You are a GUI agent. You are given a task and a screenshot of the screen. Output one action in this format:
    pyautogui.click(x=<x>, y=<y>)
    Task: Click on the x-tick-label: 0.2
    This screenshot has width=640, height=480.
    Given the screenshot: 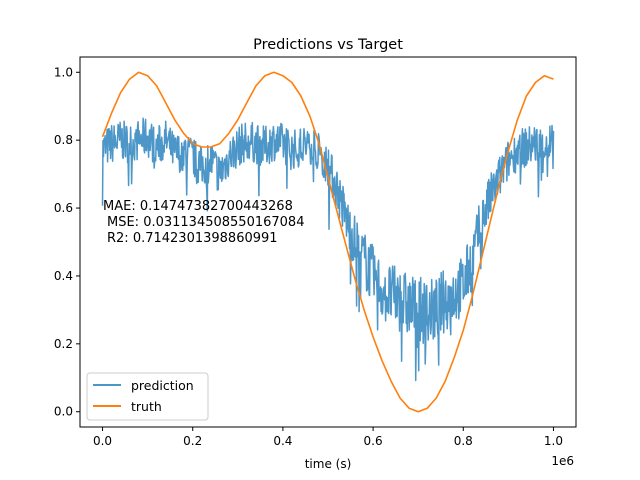 What is the action you would take?
    pyautogui.click(x=192, y=441)
    